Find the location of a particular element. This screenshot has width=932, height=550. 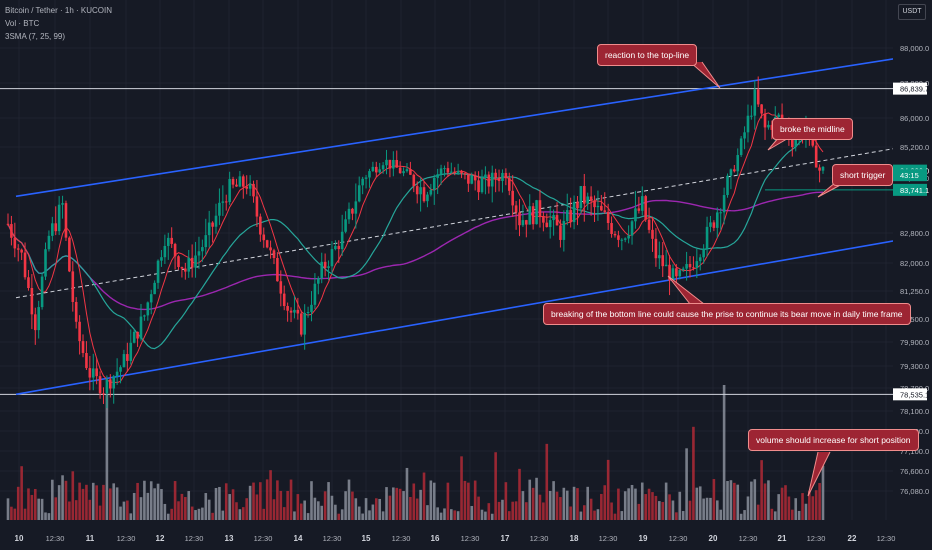

time-tick-label: 22 is located at coordinates (852, 538).